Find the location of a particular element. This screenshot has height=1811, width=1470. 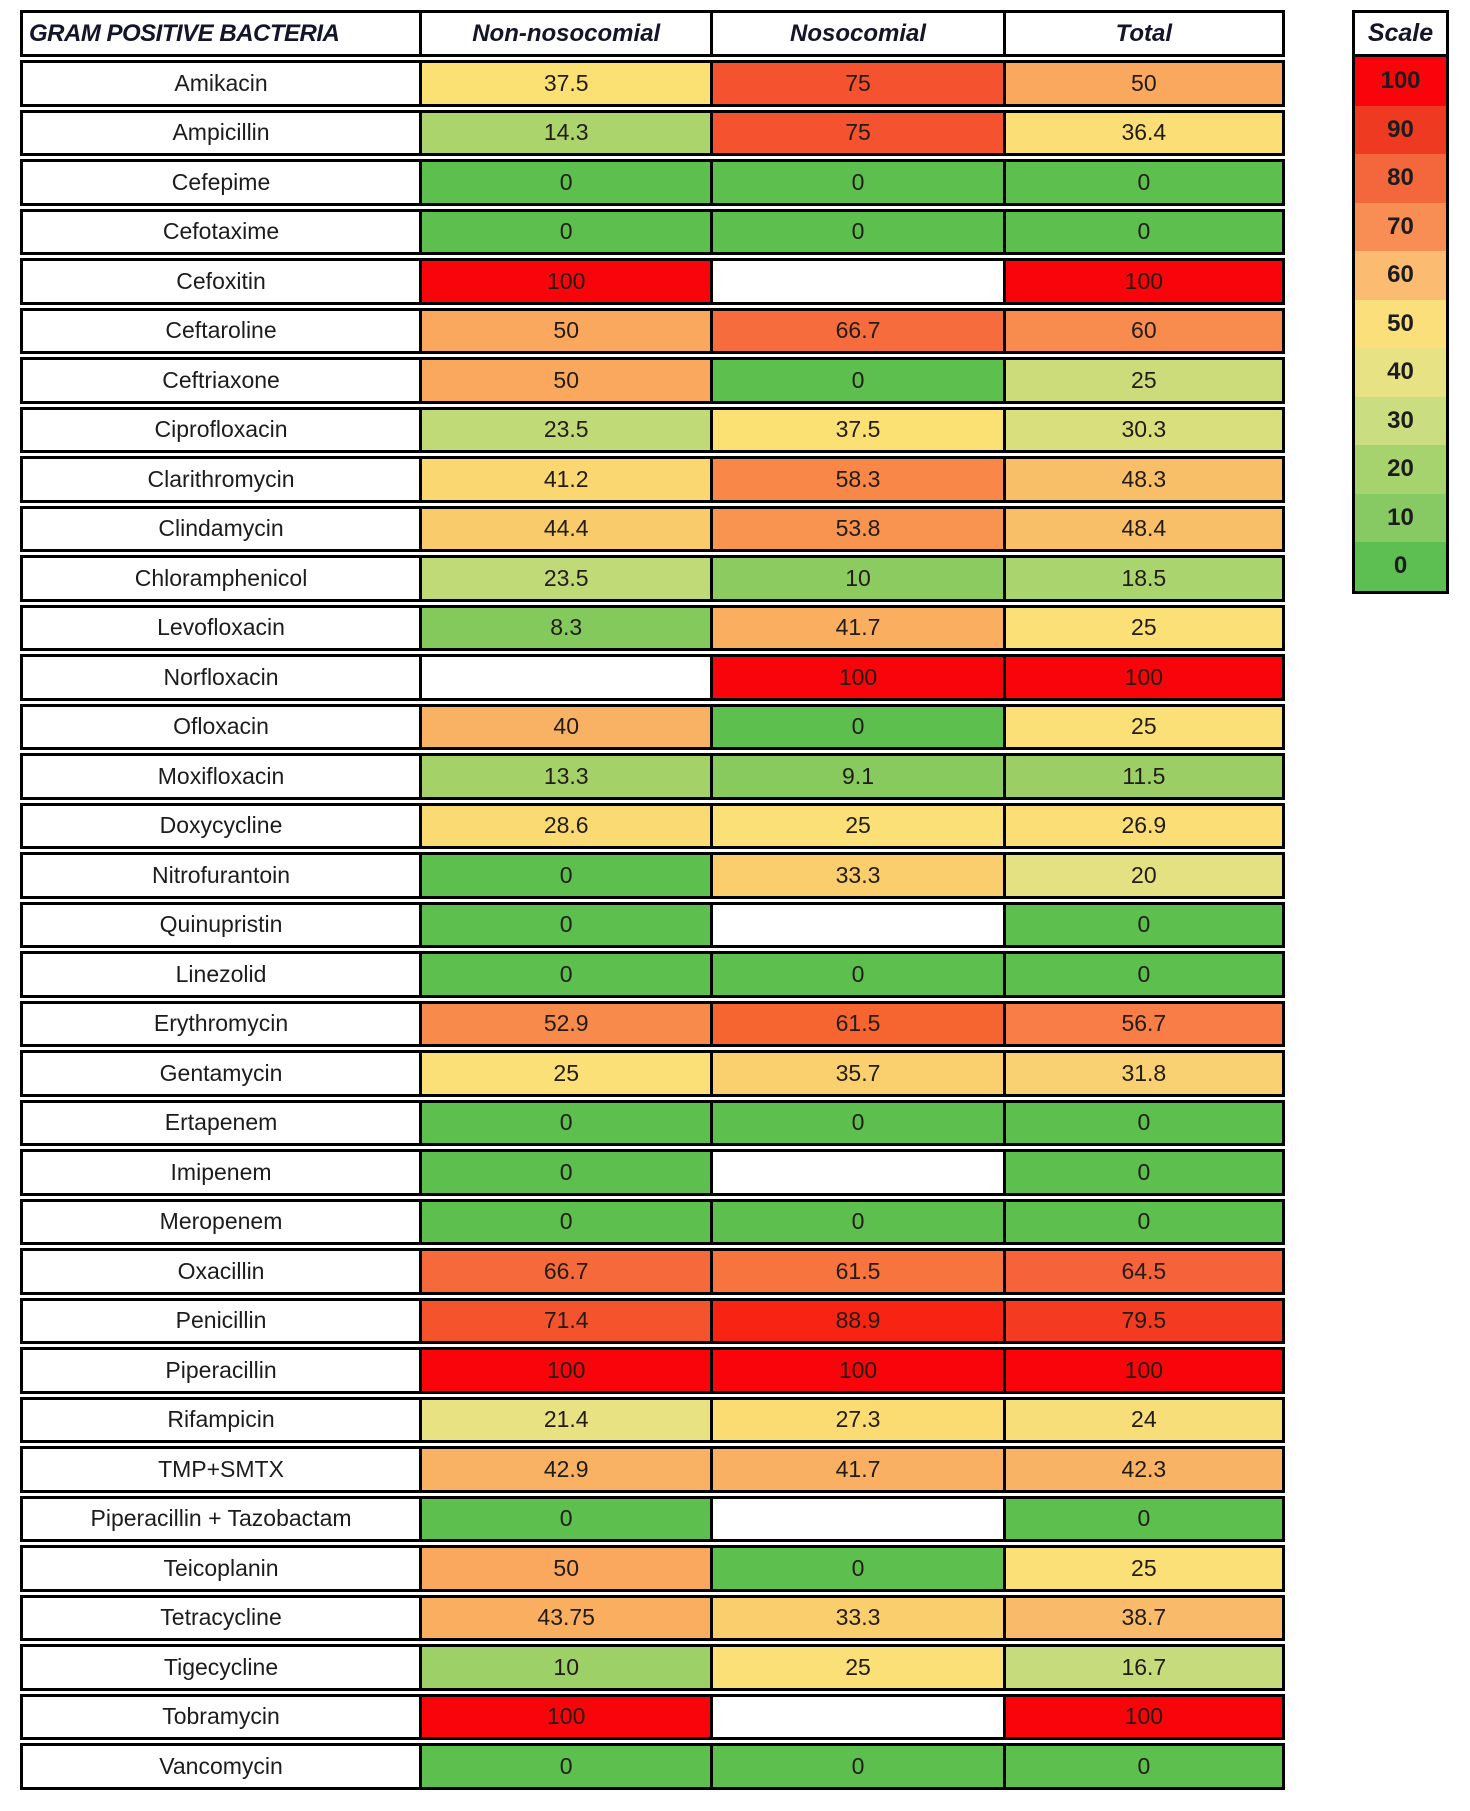

table-row: TMP+SMTX 42.9 41.7 42.3 is located at coordinates (652, 1469).